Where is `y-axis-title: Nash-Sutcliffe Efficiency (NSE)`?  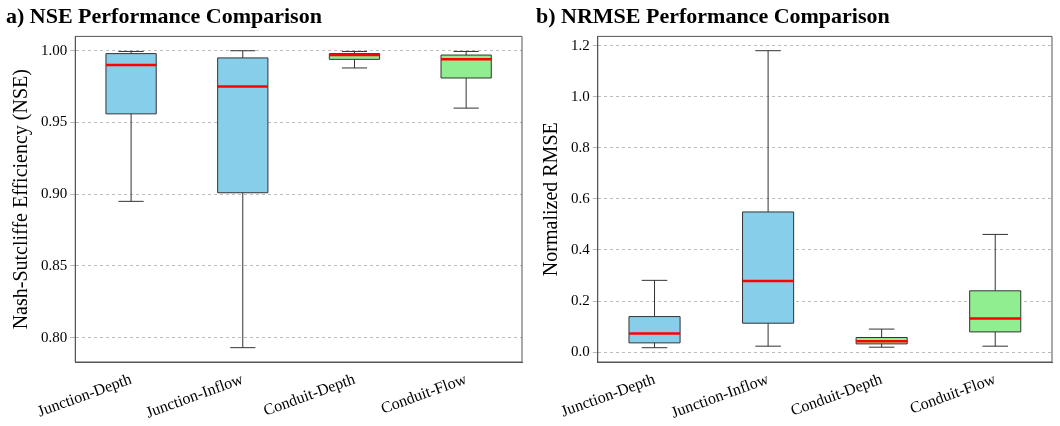
y-axis-title: Nash-Sutcliffe Efficiency (NSE) is located at coordinates (21, 199).